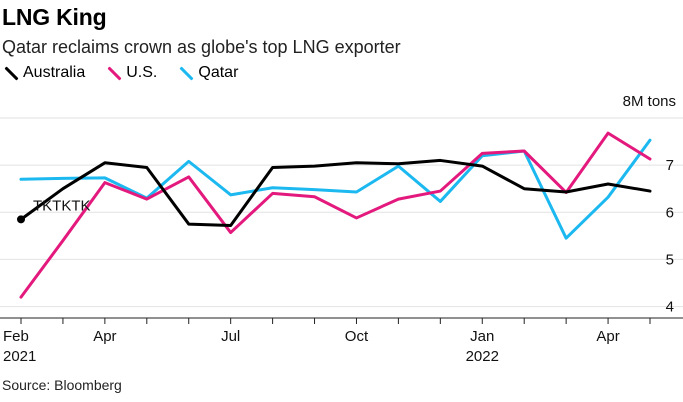 The width and height of the screenshot is (683, 402). Describe the element at coordinates (142, 72) in the screenshot. I see `legend-label-us: U.S.` at that location.